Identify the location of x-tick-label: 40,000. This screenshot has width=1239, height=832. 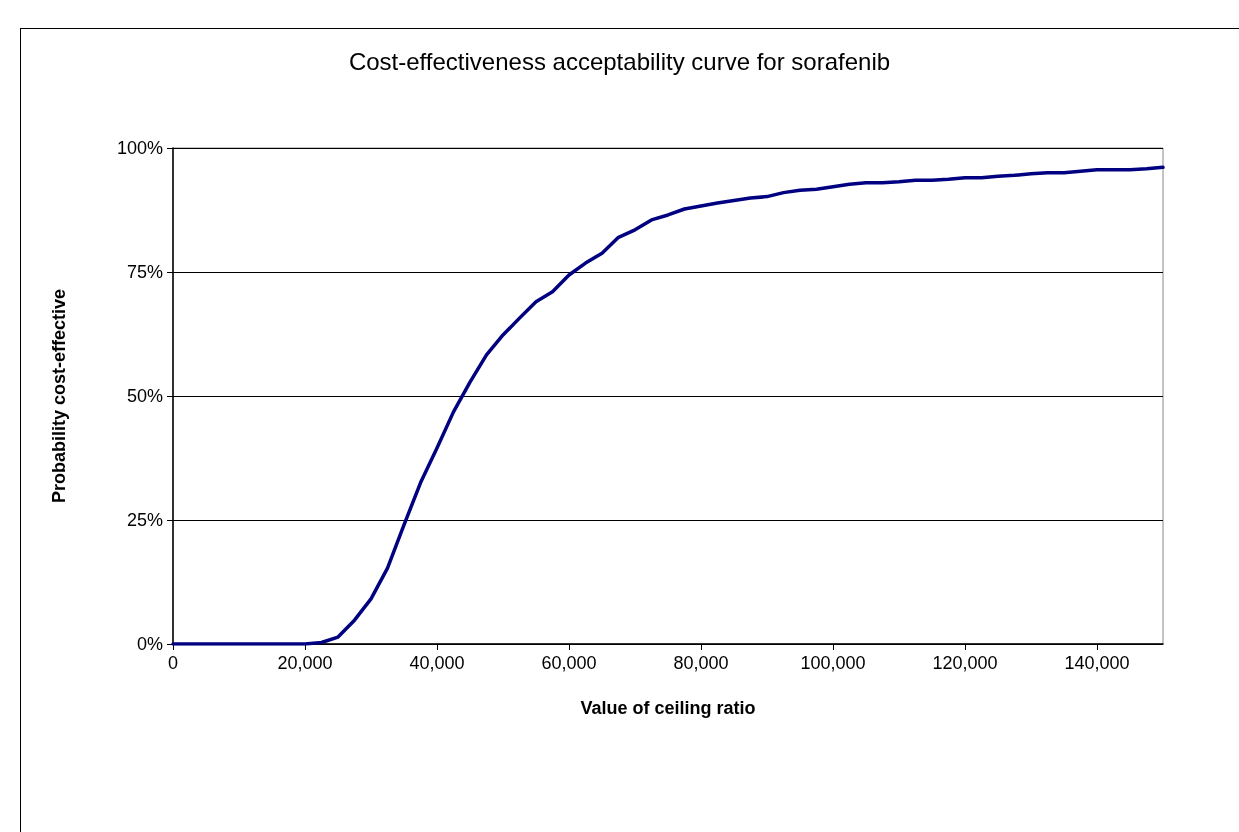
(437, 663).